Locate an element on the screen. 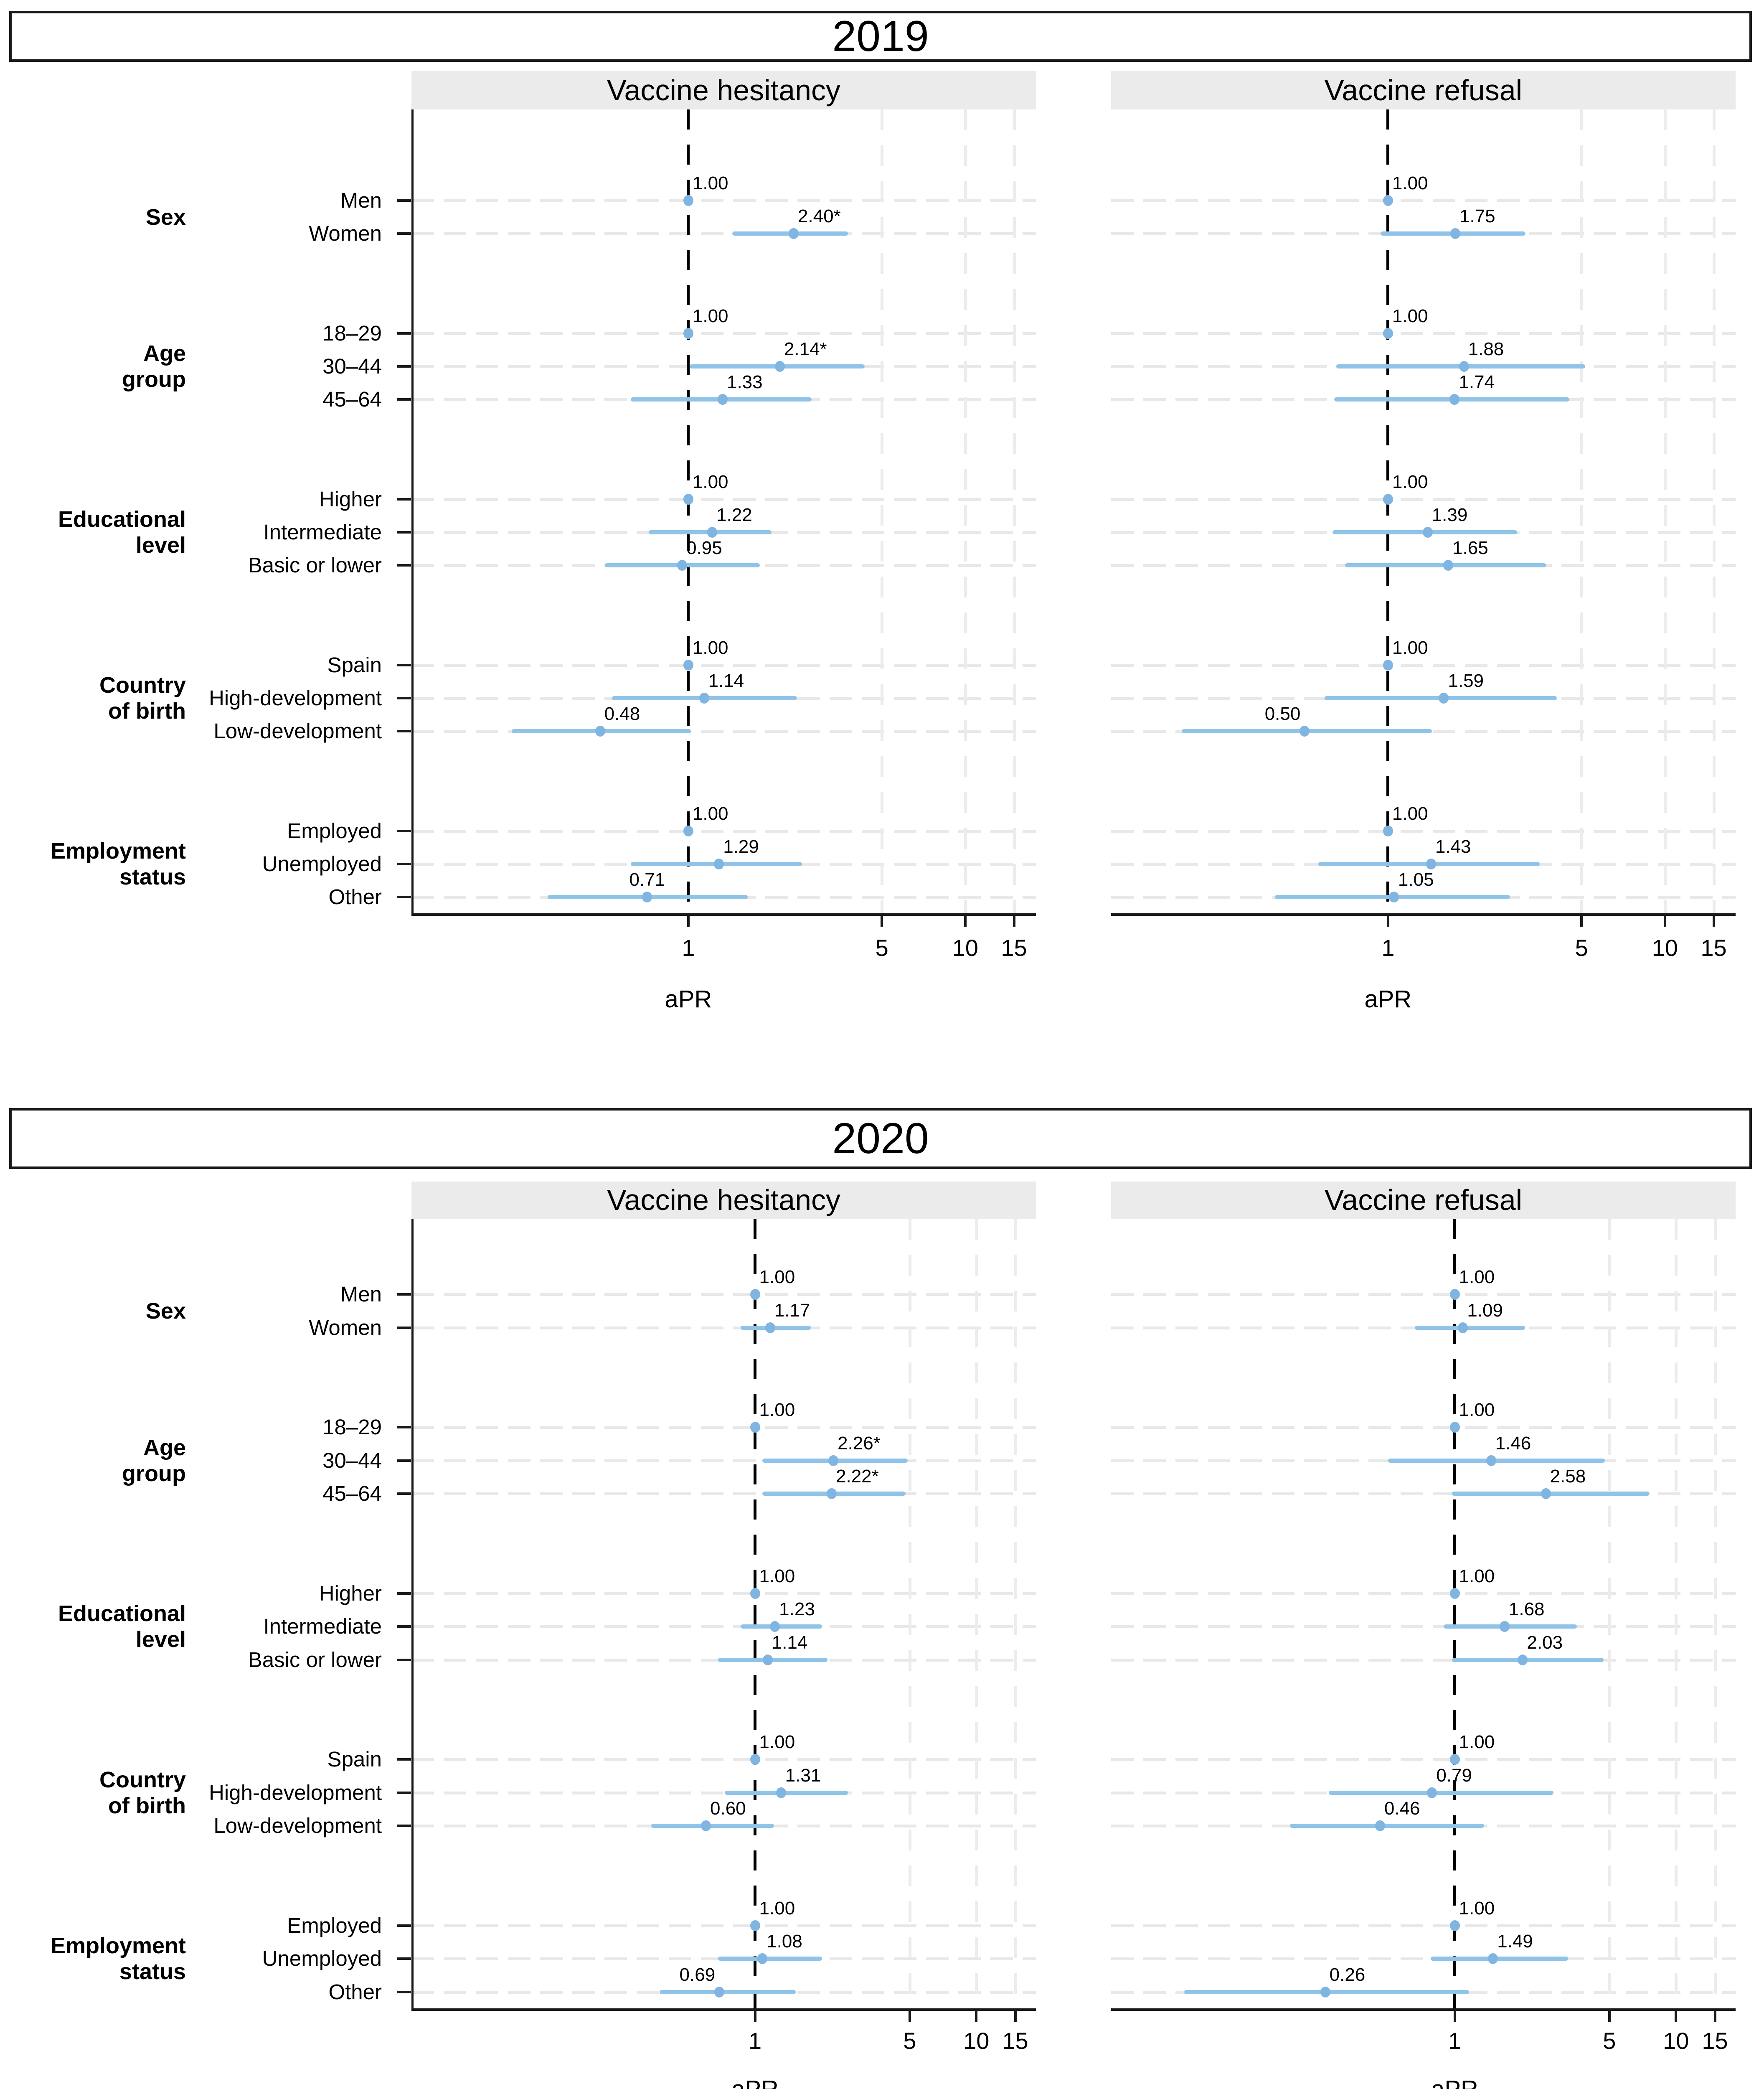  row-label: 30–44 is located at coordinates (352, 1460).